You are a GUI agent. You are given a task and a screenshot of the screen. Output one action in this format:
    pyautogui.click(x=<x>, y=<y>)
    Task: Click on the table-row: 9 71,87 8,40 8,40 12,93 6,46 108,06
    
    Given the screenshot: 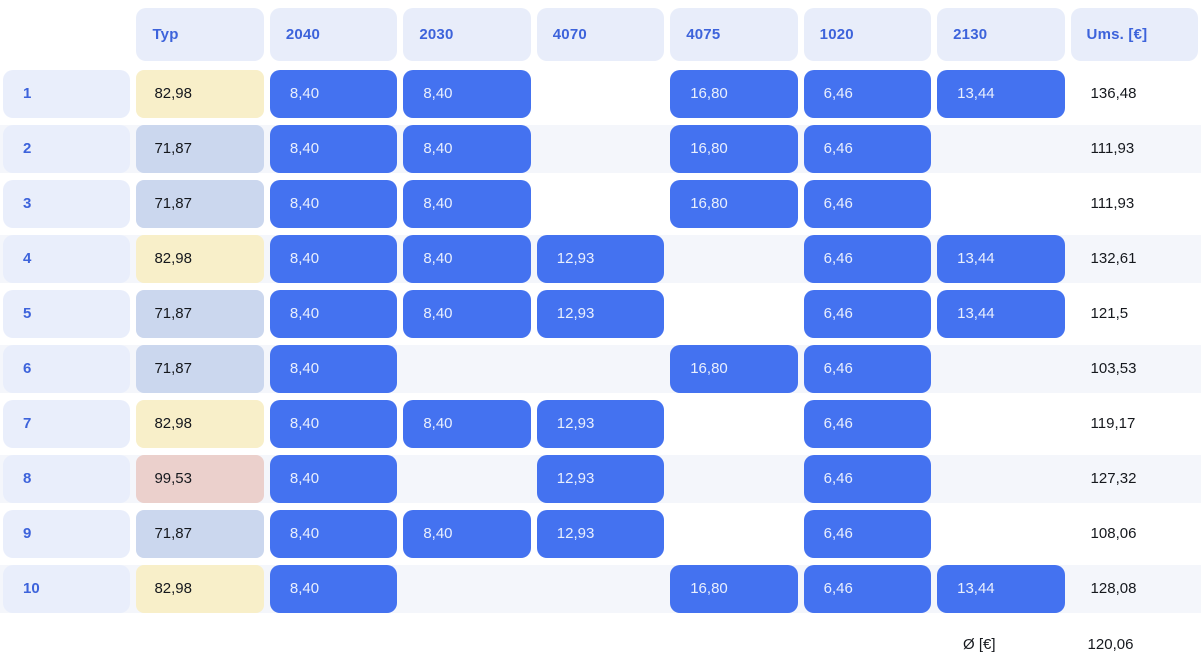 What is the action you would take?
    pyautogui.click(x=600, y=533)
    